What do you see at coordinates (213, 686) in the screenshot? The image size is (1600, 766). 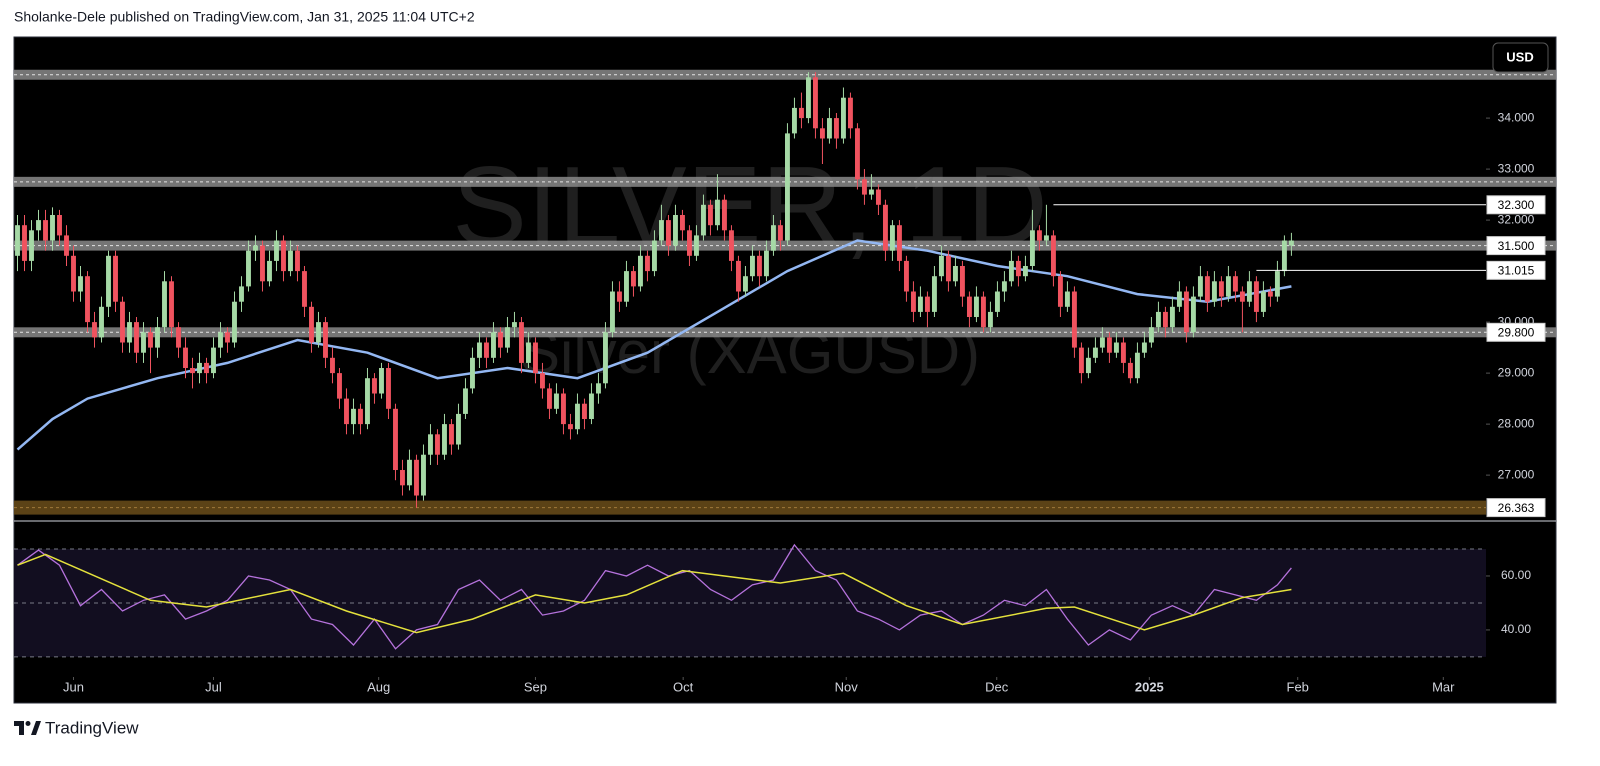 I see `x-tick-label: Jul` at bounding box center [213, 686].